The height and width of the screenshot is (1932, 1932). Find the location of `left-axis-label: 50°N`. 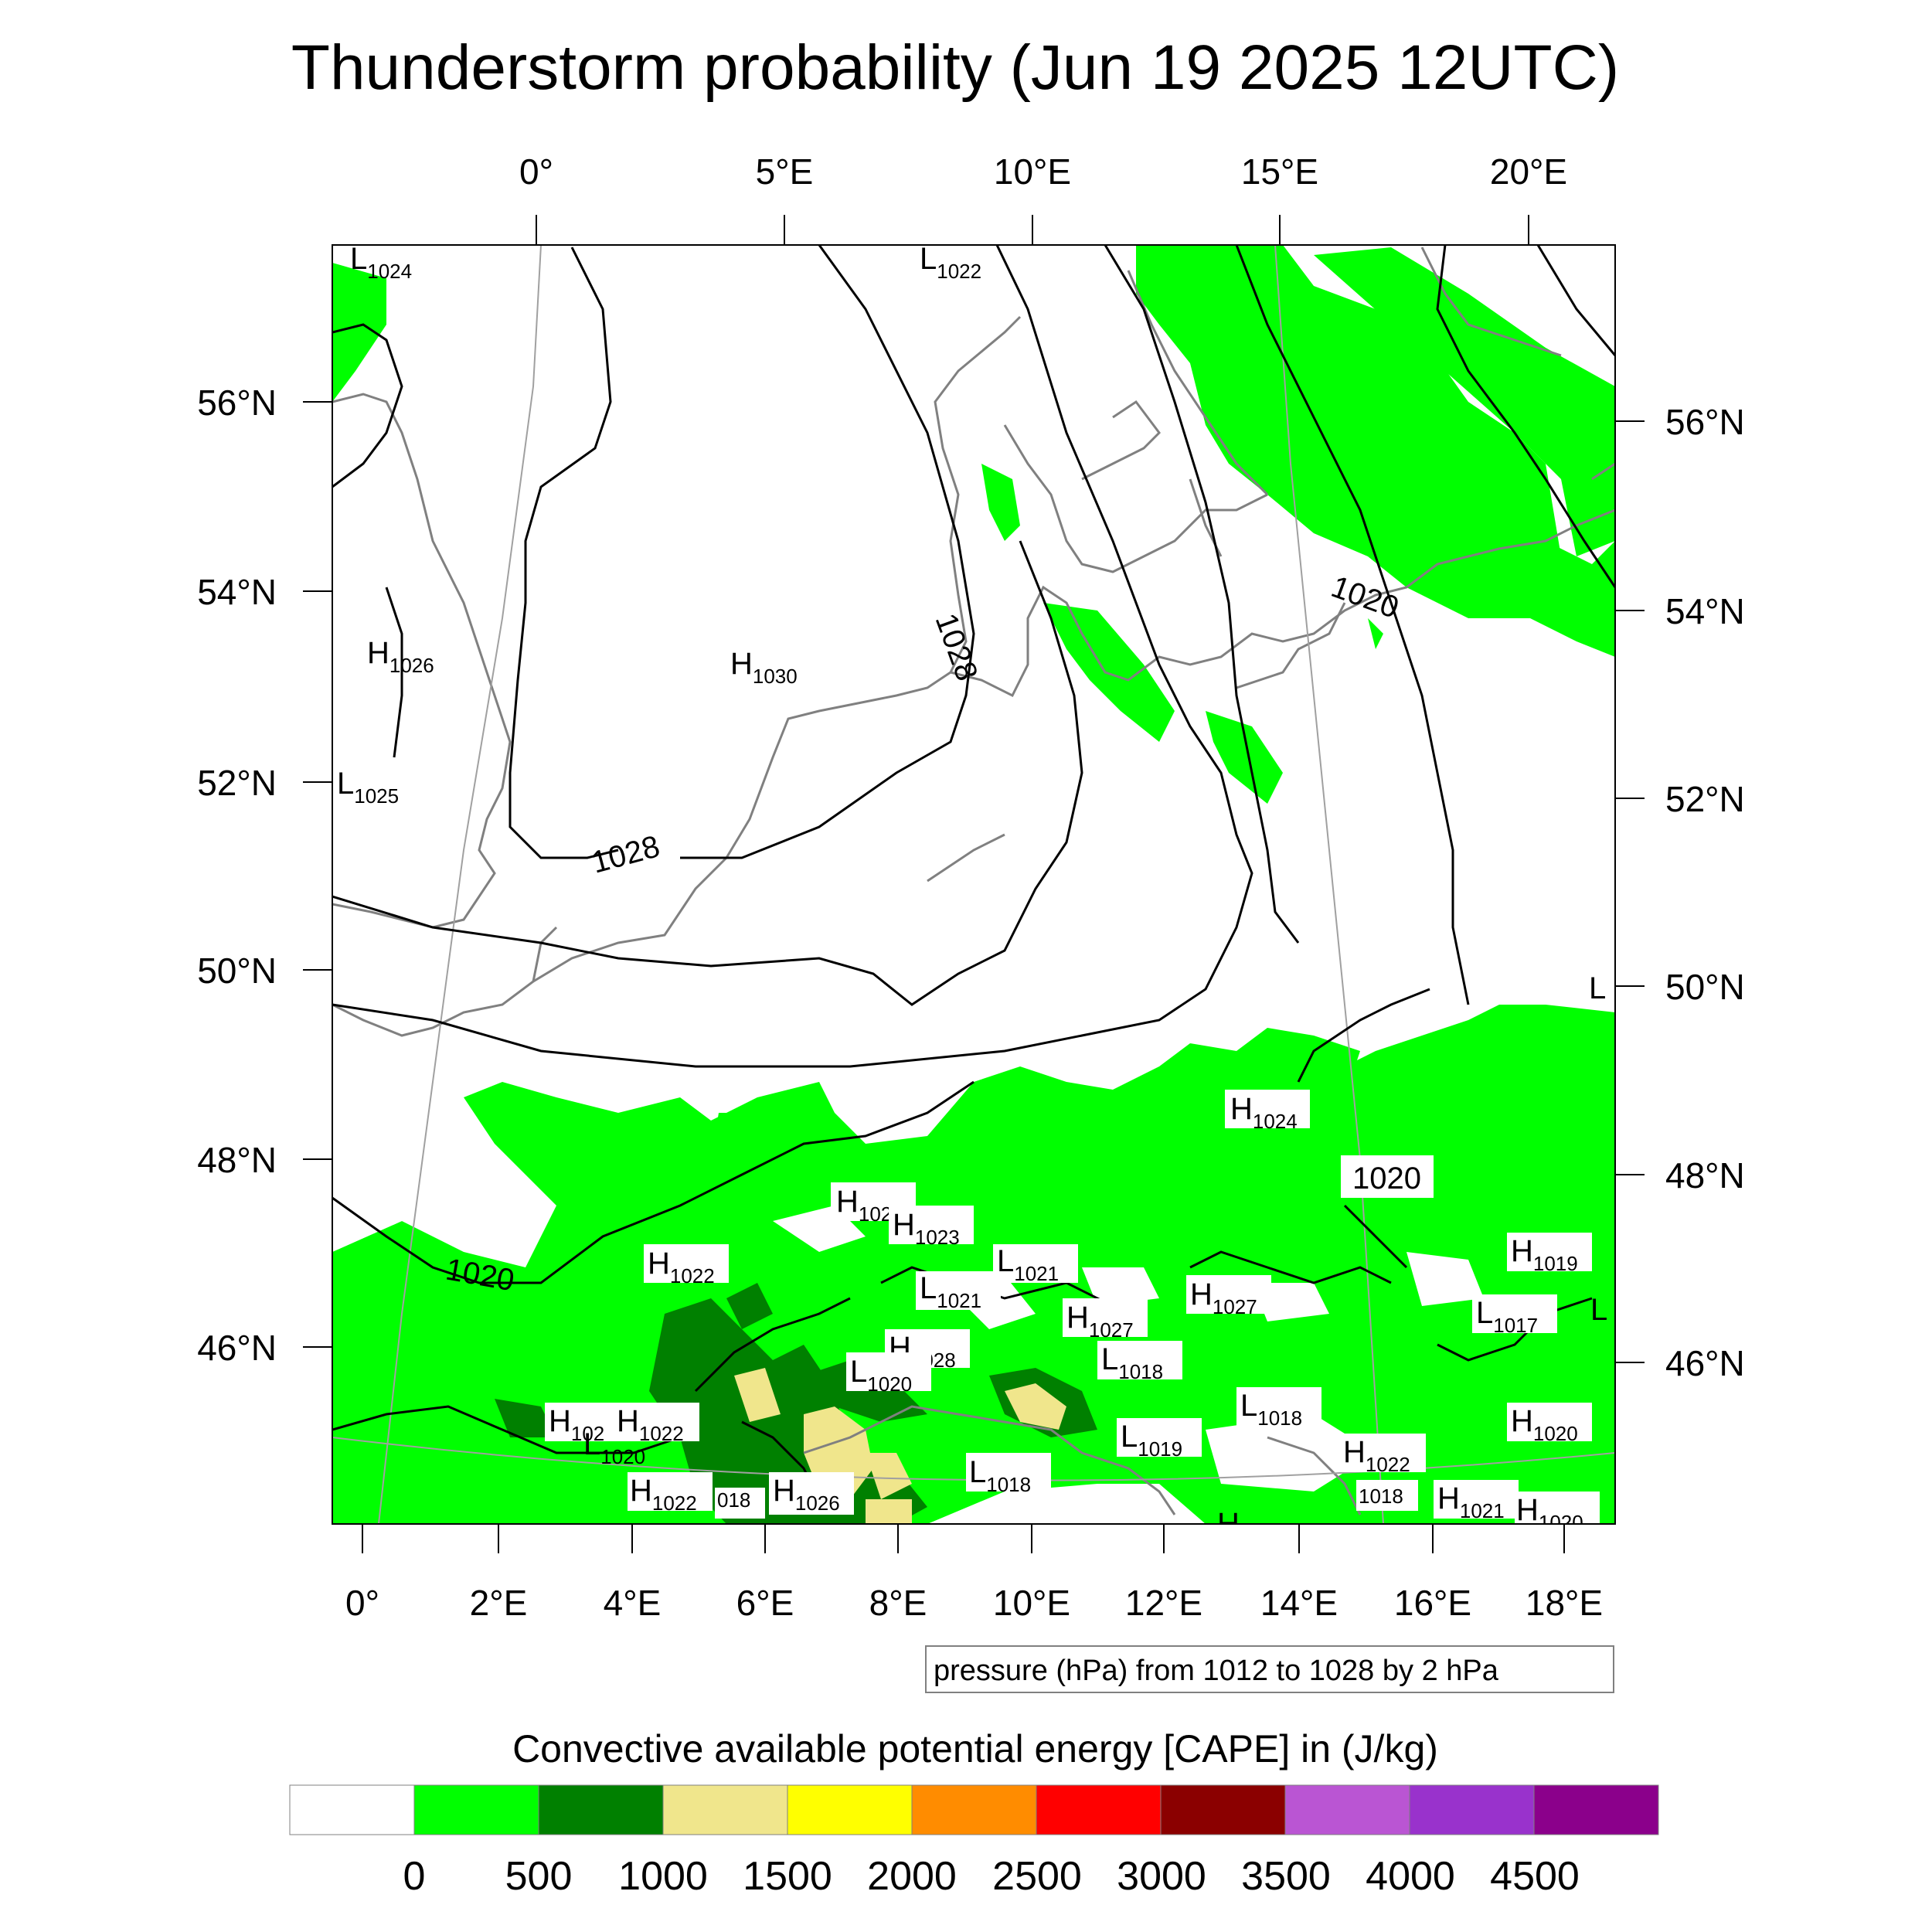

left-axis-label: 50°N is located at coordinates (237, 971).